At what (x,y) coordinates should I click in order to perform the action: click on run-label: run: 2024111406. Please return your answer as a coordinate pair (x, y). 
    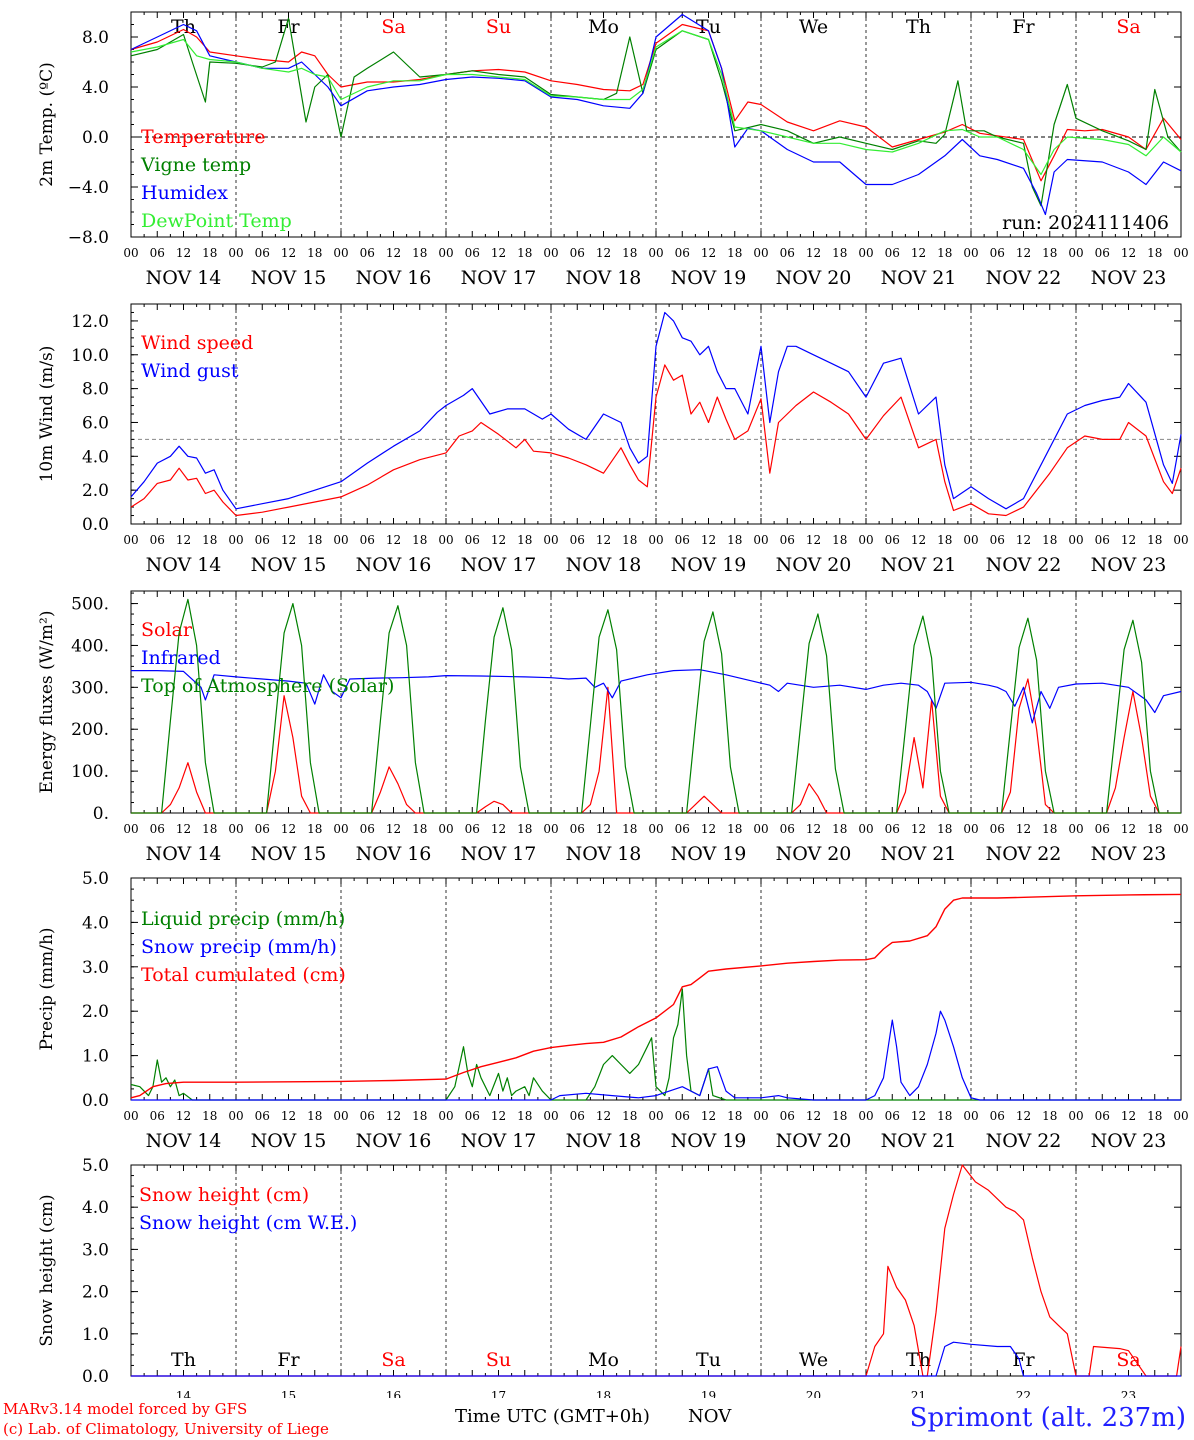
    Looking at the image, I should click on (1085, 223).